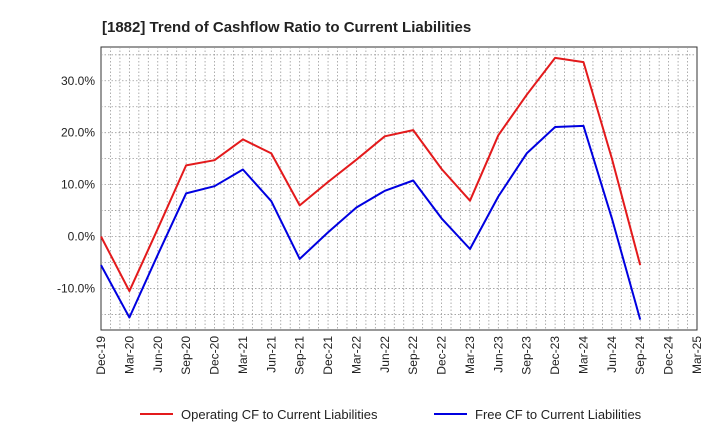  Describe the element at coordinates (101, 355) in the screenshot. I see `x-tick-label: Dec-19` at that location.